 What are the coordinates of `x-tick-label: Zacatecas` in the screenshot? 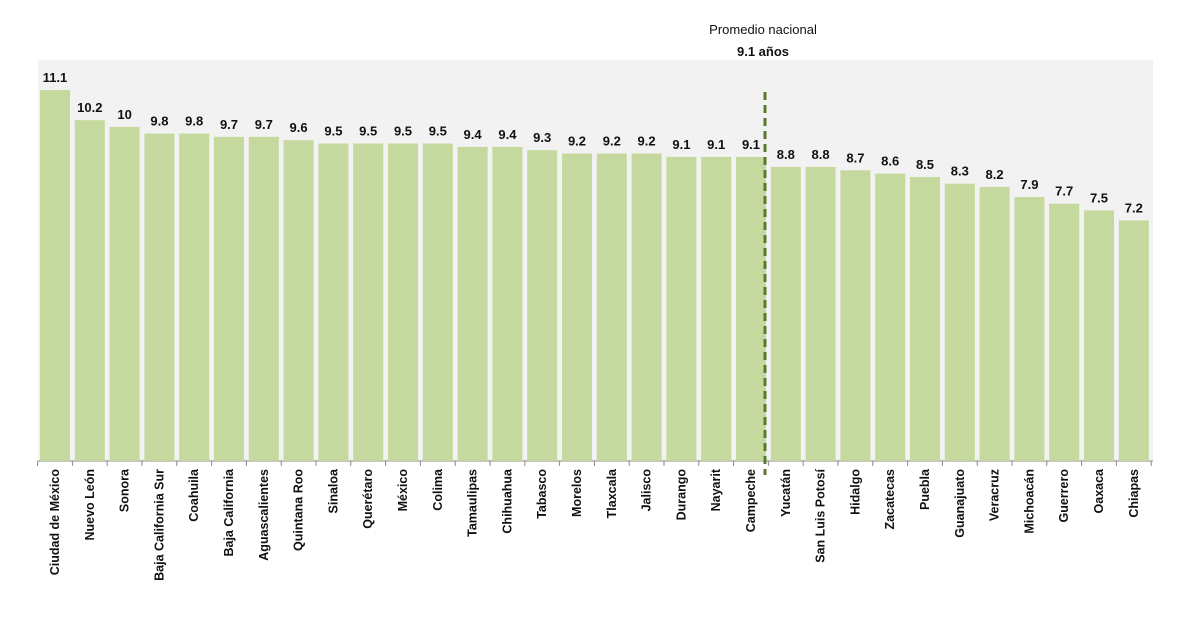 It's located at (890, 499).